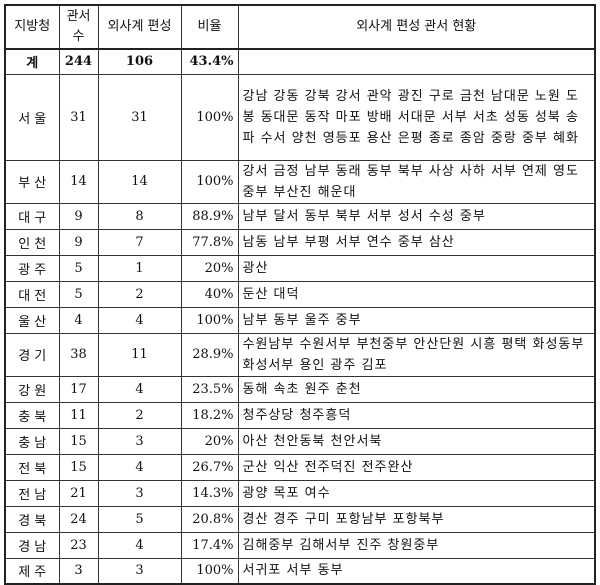 This screenshot has height=585, width=600. I want to click on cell-region: 강 원, so click(32, 389).